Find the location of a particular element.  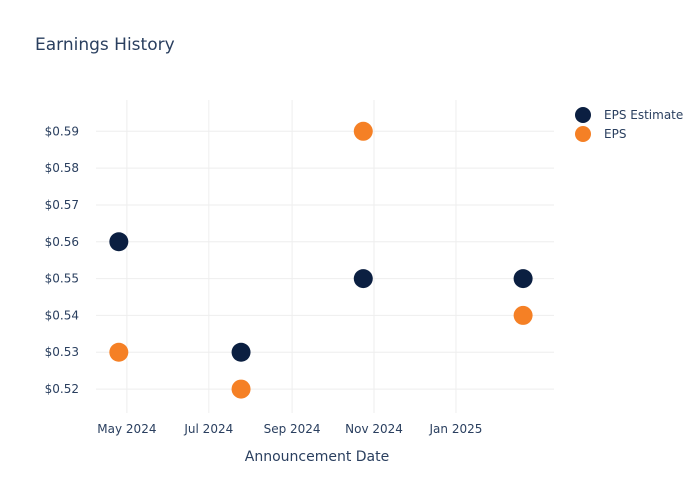

legend-label-eps-estimate: EPS Estimate is located at coordinates (643, 115).